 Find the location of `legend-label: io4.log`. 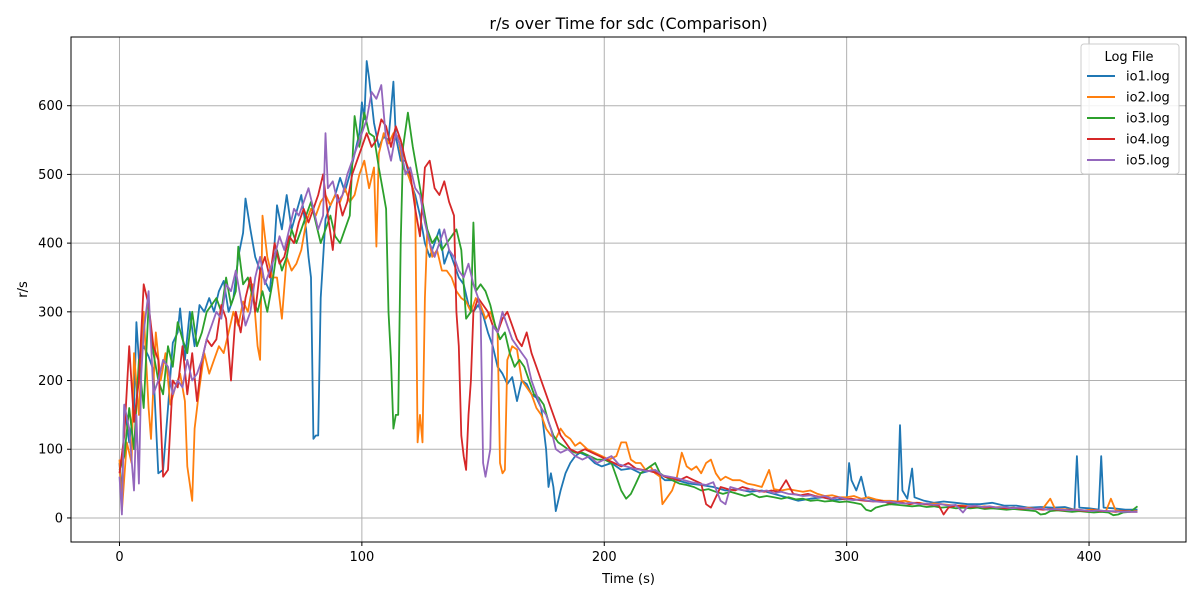

legend-label: io4.log is located at coordinates (1148, 140).